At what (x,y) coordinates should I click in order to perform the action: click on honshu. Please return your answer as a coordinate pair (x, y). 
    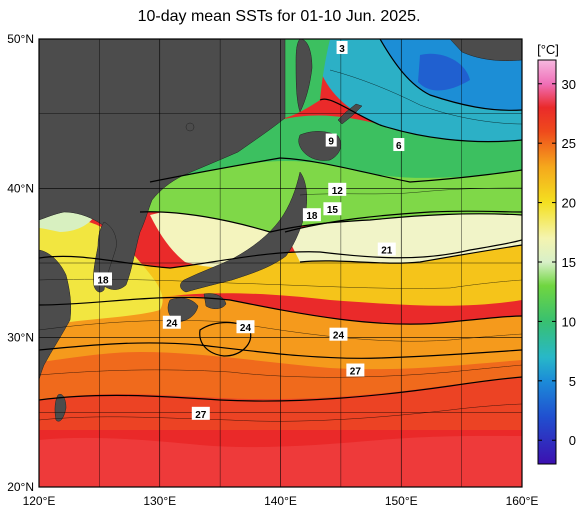
    Looking at the image, I should click on (243, 232).